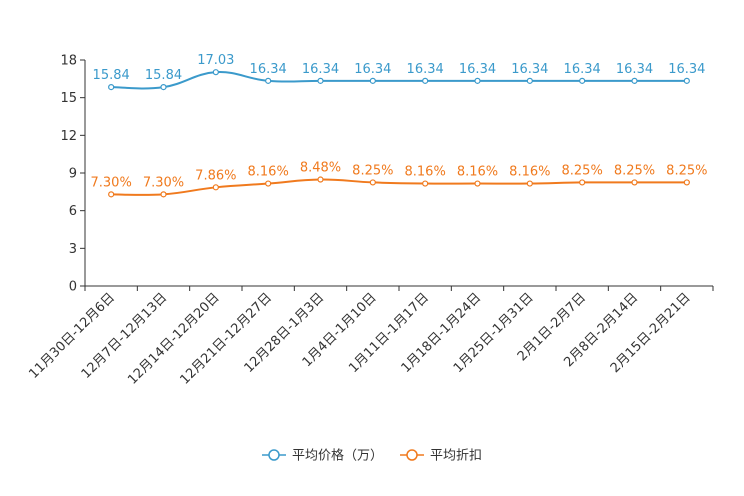  Describe the element at coordinates (215, 175) in the screenshot. I see `data-label: 7.86%` at that location.